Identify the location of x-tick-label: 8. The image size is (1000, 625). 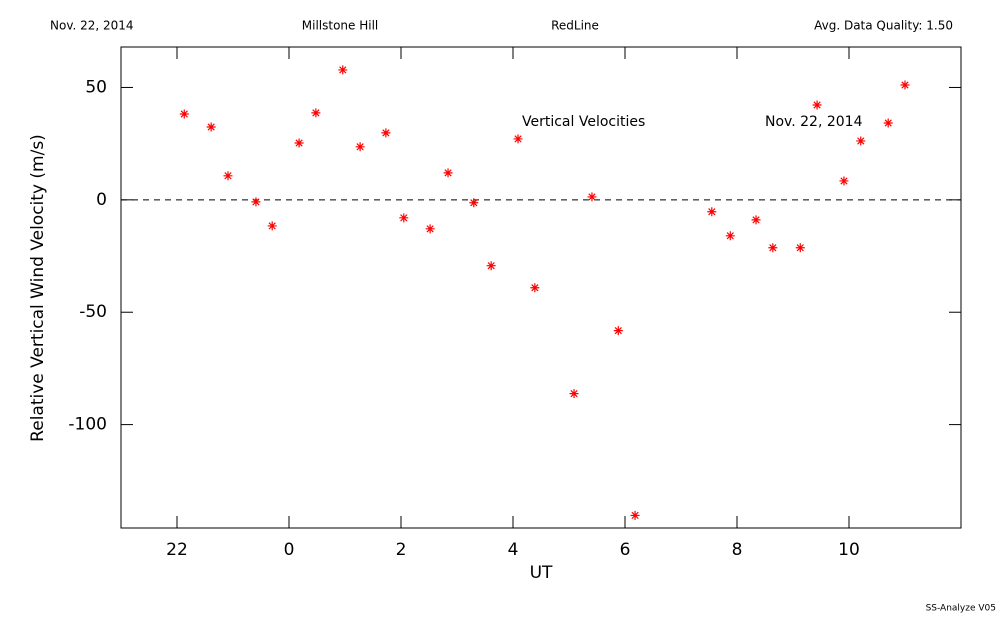
(737, 550).